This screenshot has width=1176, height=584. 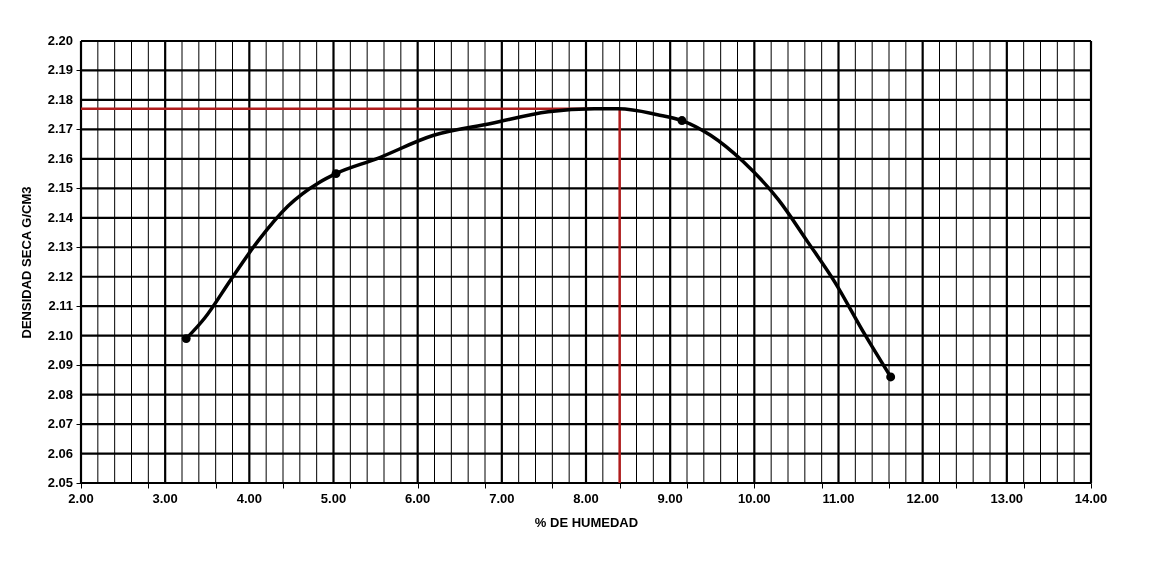 I want to click on y-tick-label: 2.13, so click(x=60, y=247).